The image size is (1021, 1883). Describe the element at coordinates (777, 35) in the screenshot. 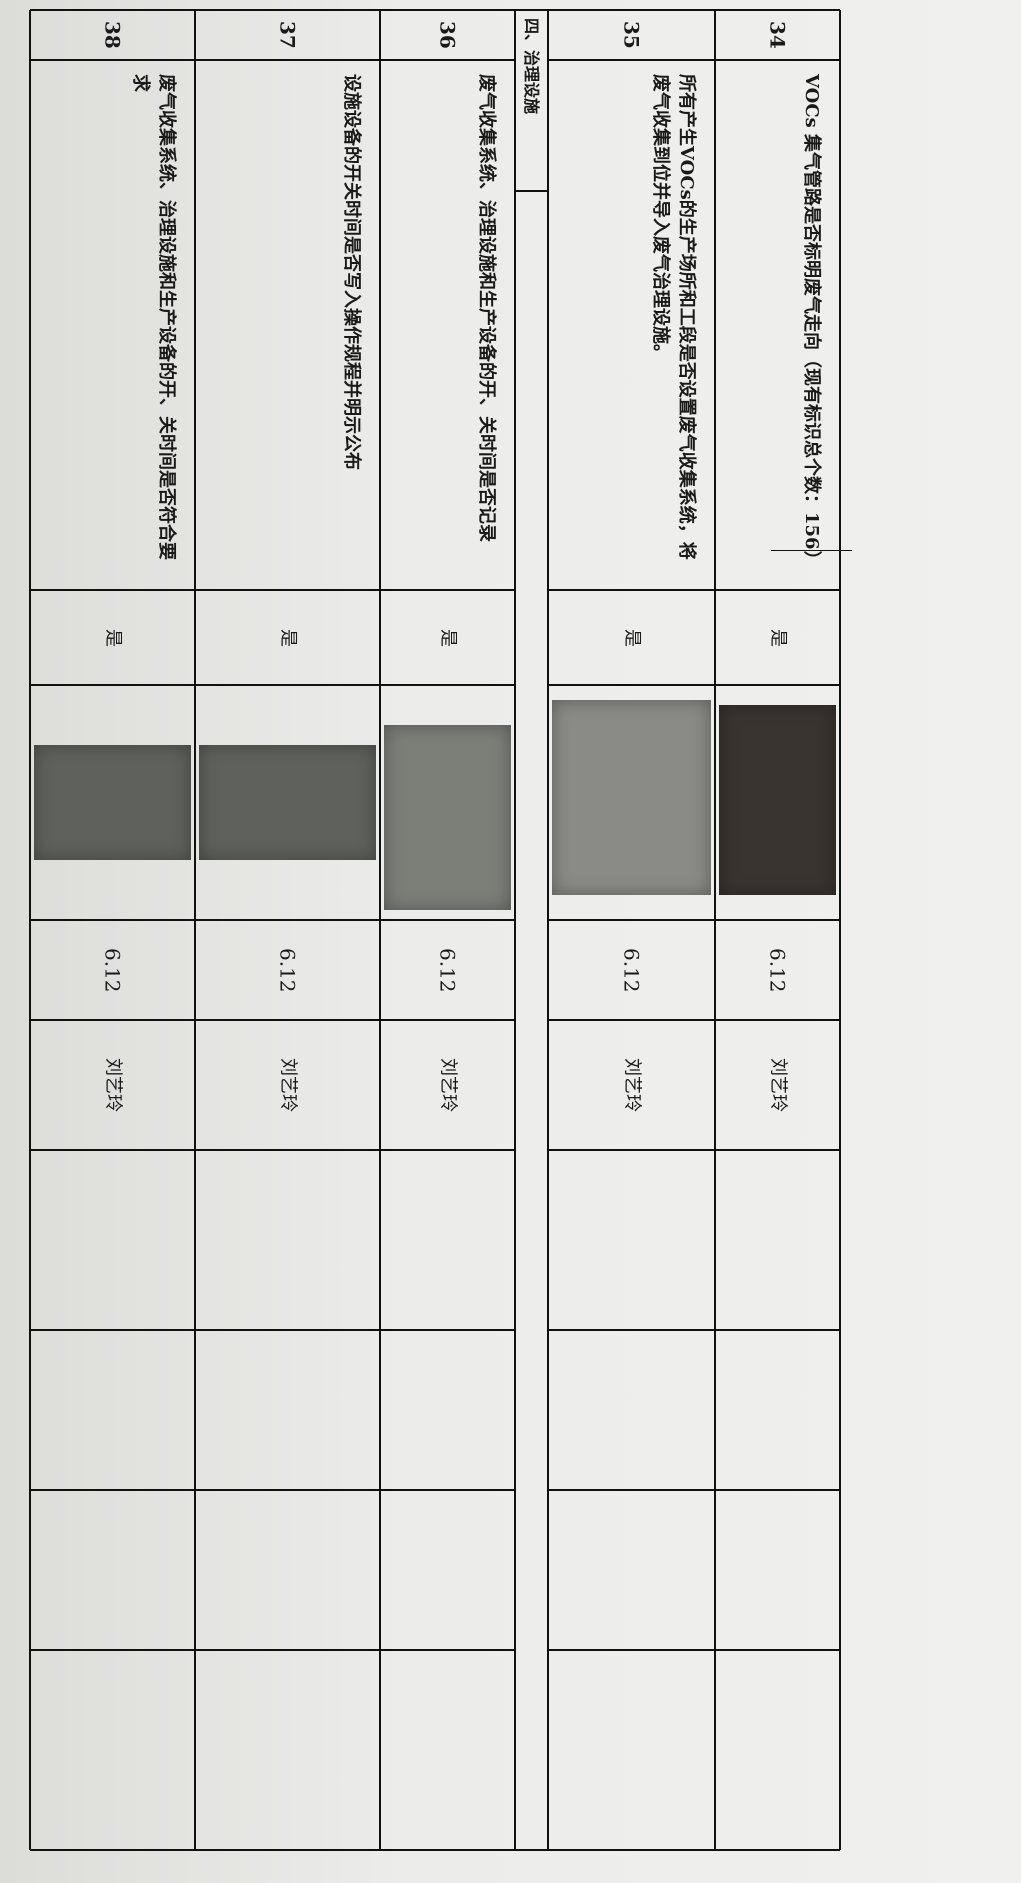

I see `row-number: 34` at that location.